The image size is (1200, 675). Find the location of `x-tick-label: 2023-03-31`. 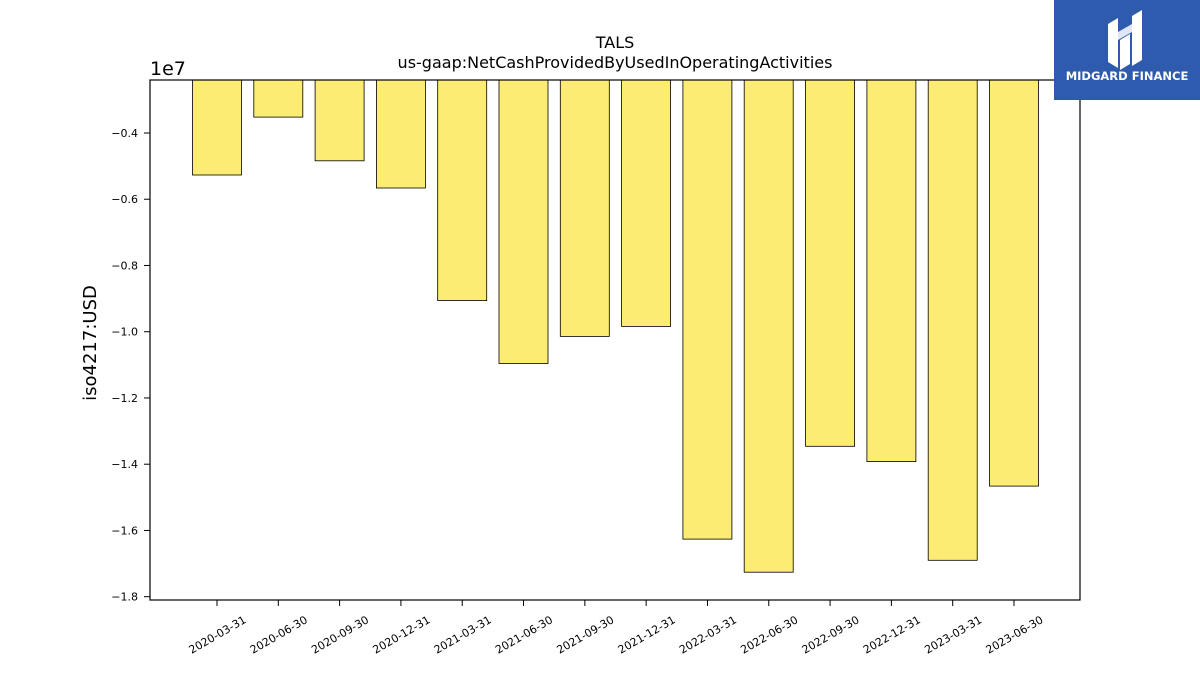

x-tick-label: 2023-03-31 is located at coordinates (953, 634).